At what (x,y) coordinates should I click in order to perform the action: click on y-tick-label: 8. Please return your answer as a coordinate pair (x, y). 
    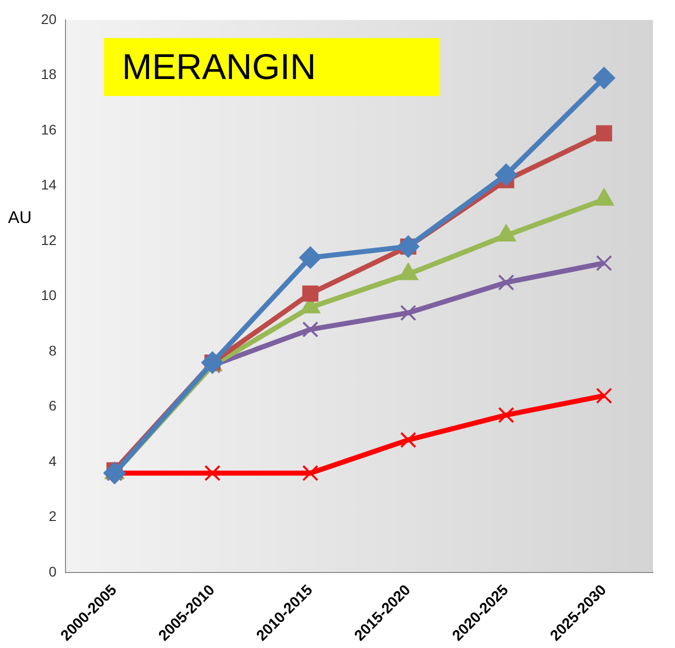
    Looking at the image, I should click on (52, 350).